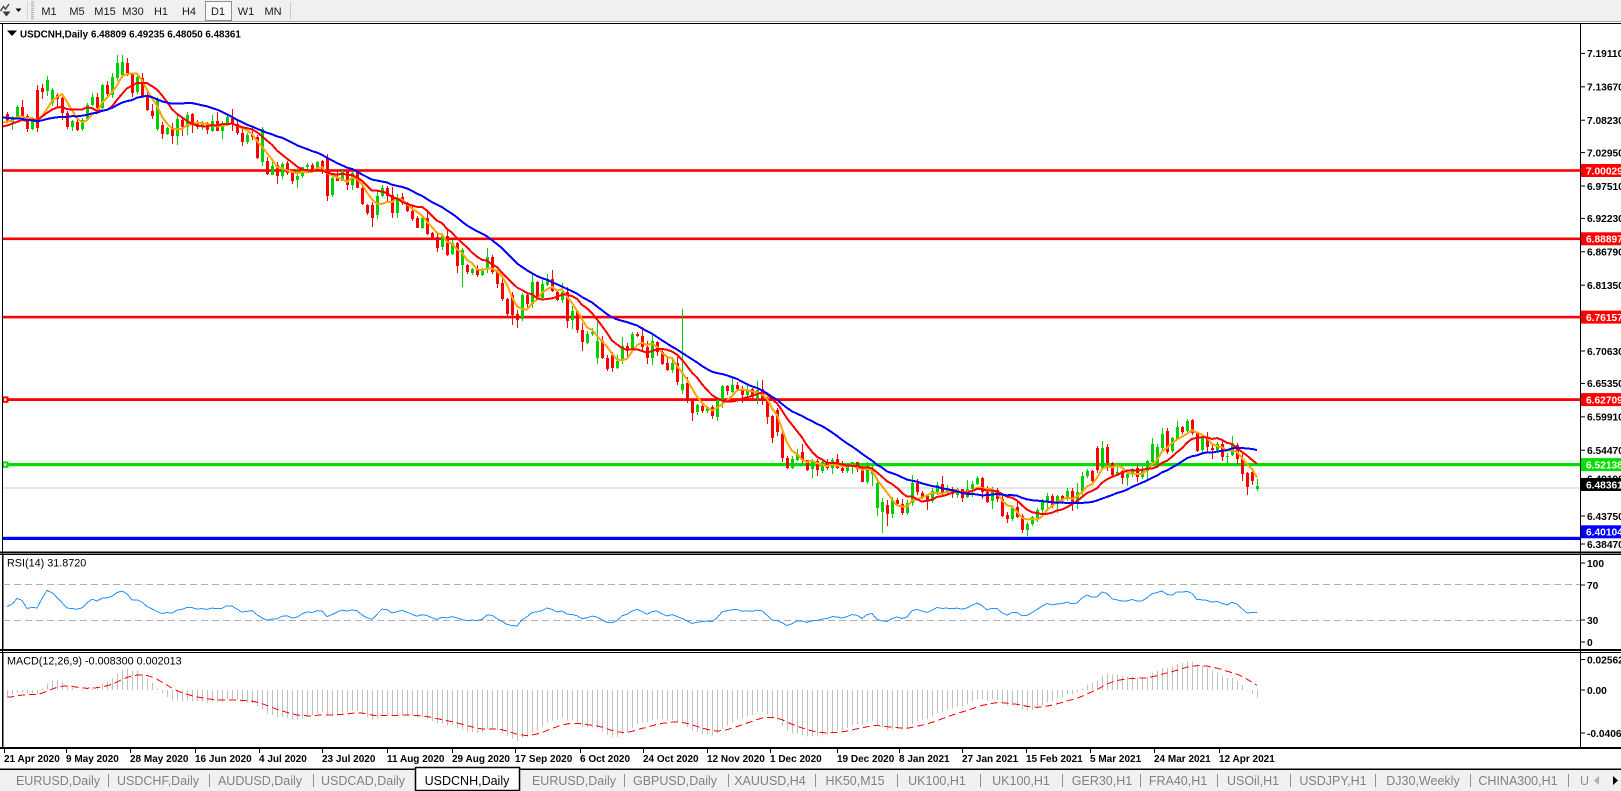 This screenshot has height=791, width=1621. What do you see at coordinates (223, 759) in the screenshot?
I see `svg-text: 16 Jun 2020` at bounding box center [223, 759].